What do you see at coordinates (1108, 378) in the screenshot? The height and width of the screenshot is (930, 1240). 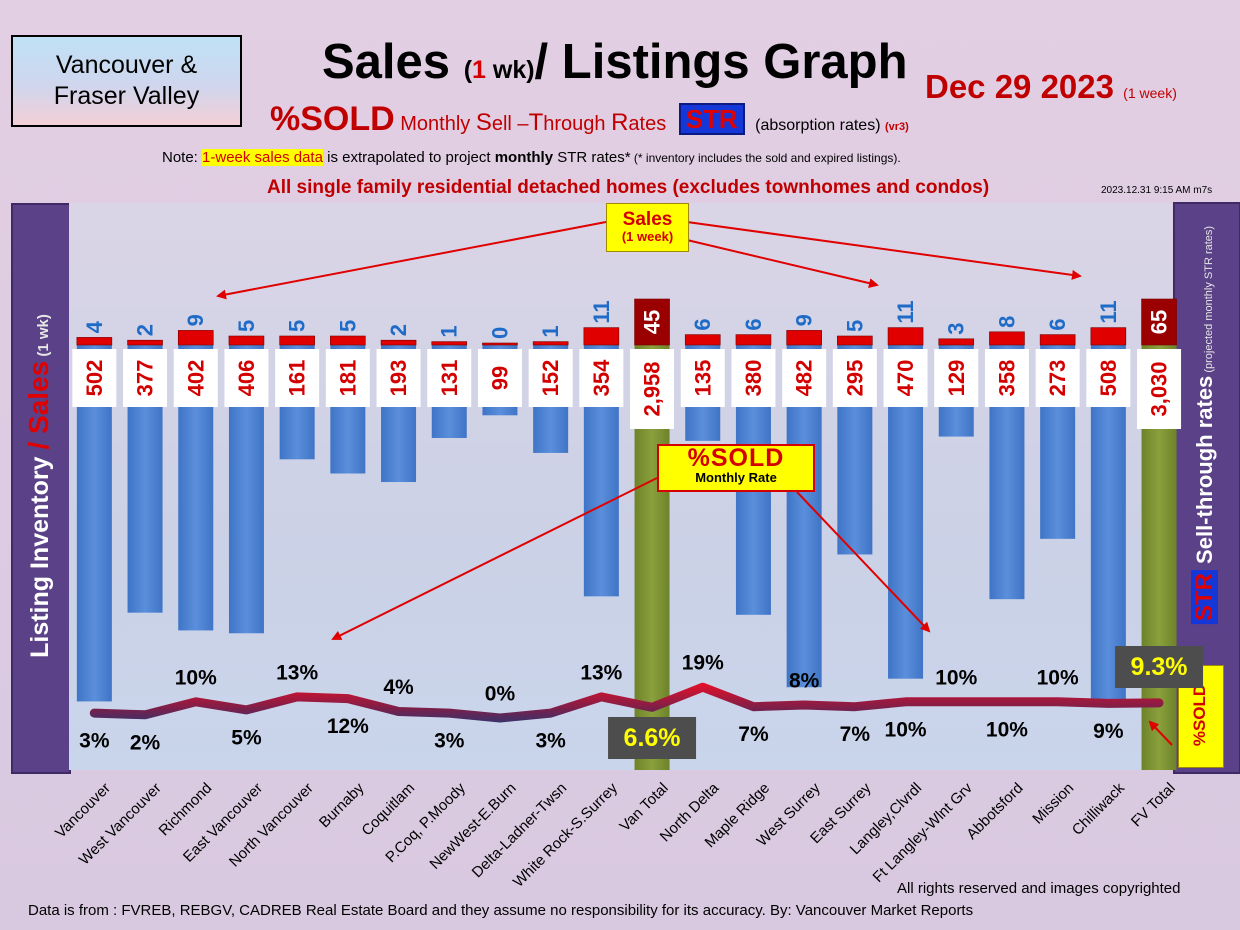 I see `inventory-label: 508` at bounding box center [1108, 378].